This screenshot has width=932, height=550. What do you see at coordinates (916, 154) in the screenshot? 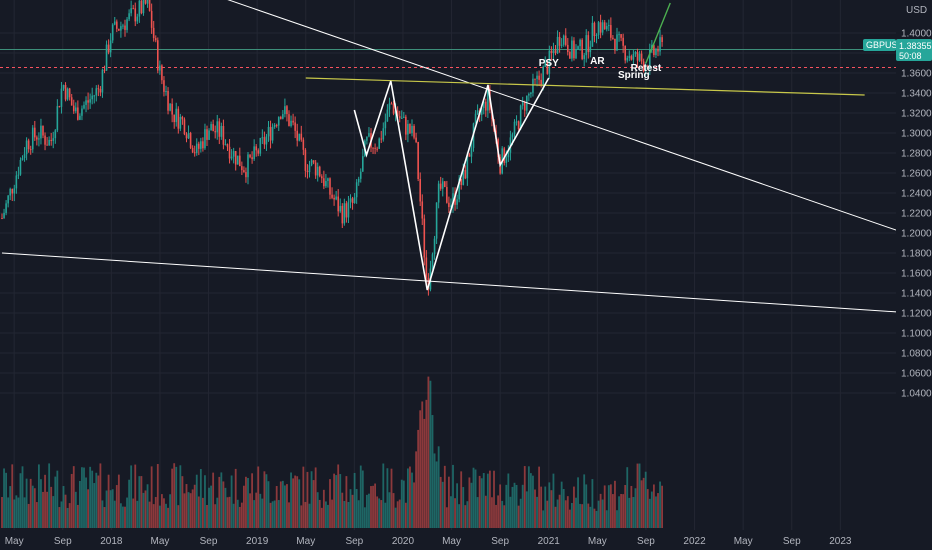
I see `price-tick-label: 1.28000` at bounding box center [916, 154].